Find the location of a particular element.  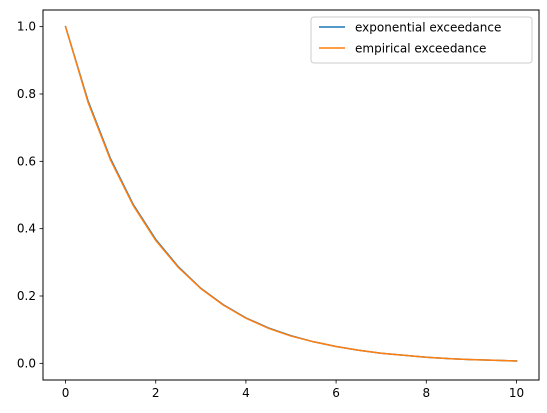

legend-box is located at coordinates (421, 40).